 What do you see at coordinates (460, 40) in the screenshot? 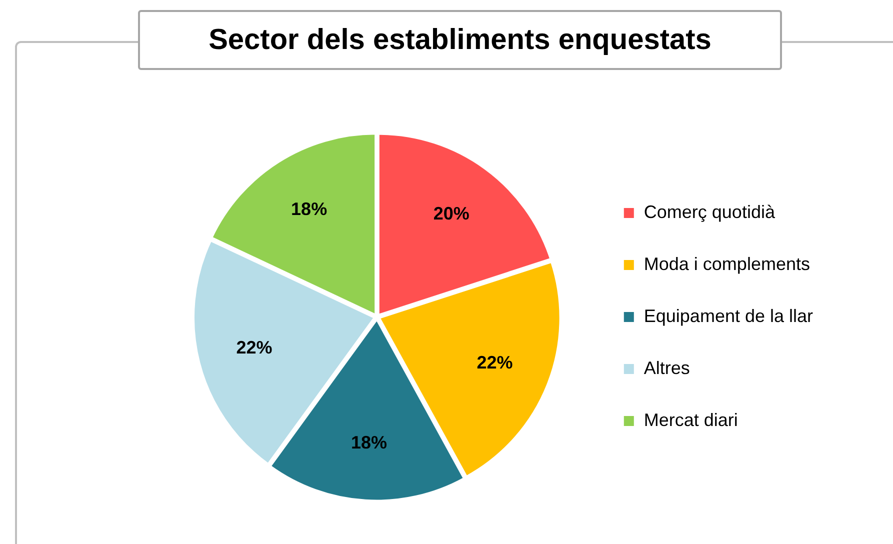
I see `chart-title: Sector dels establiments enquestats` at bounding box center [460, 40].